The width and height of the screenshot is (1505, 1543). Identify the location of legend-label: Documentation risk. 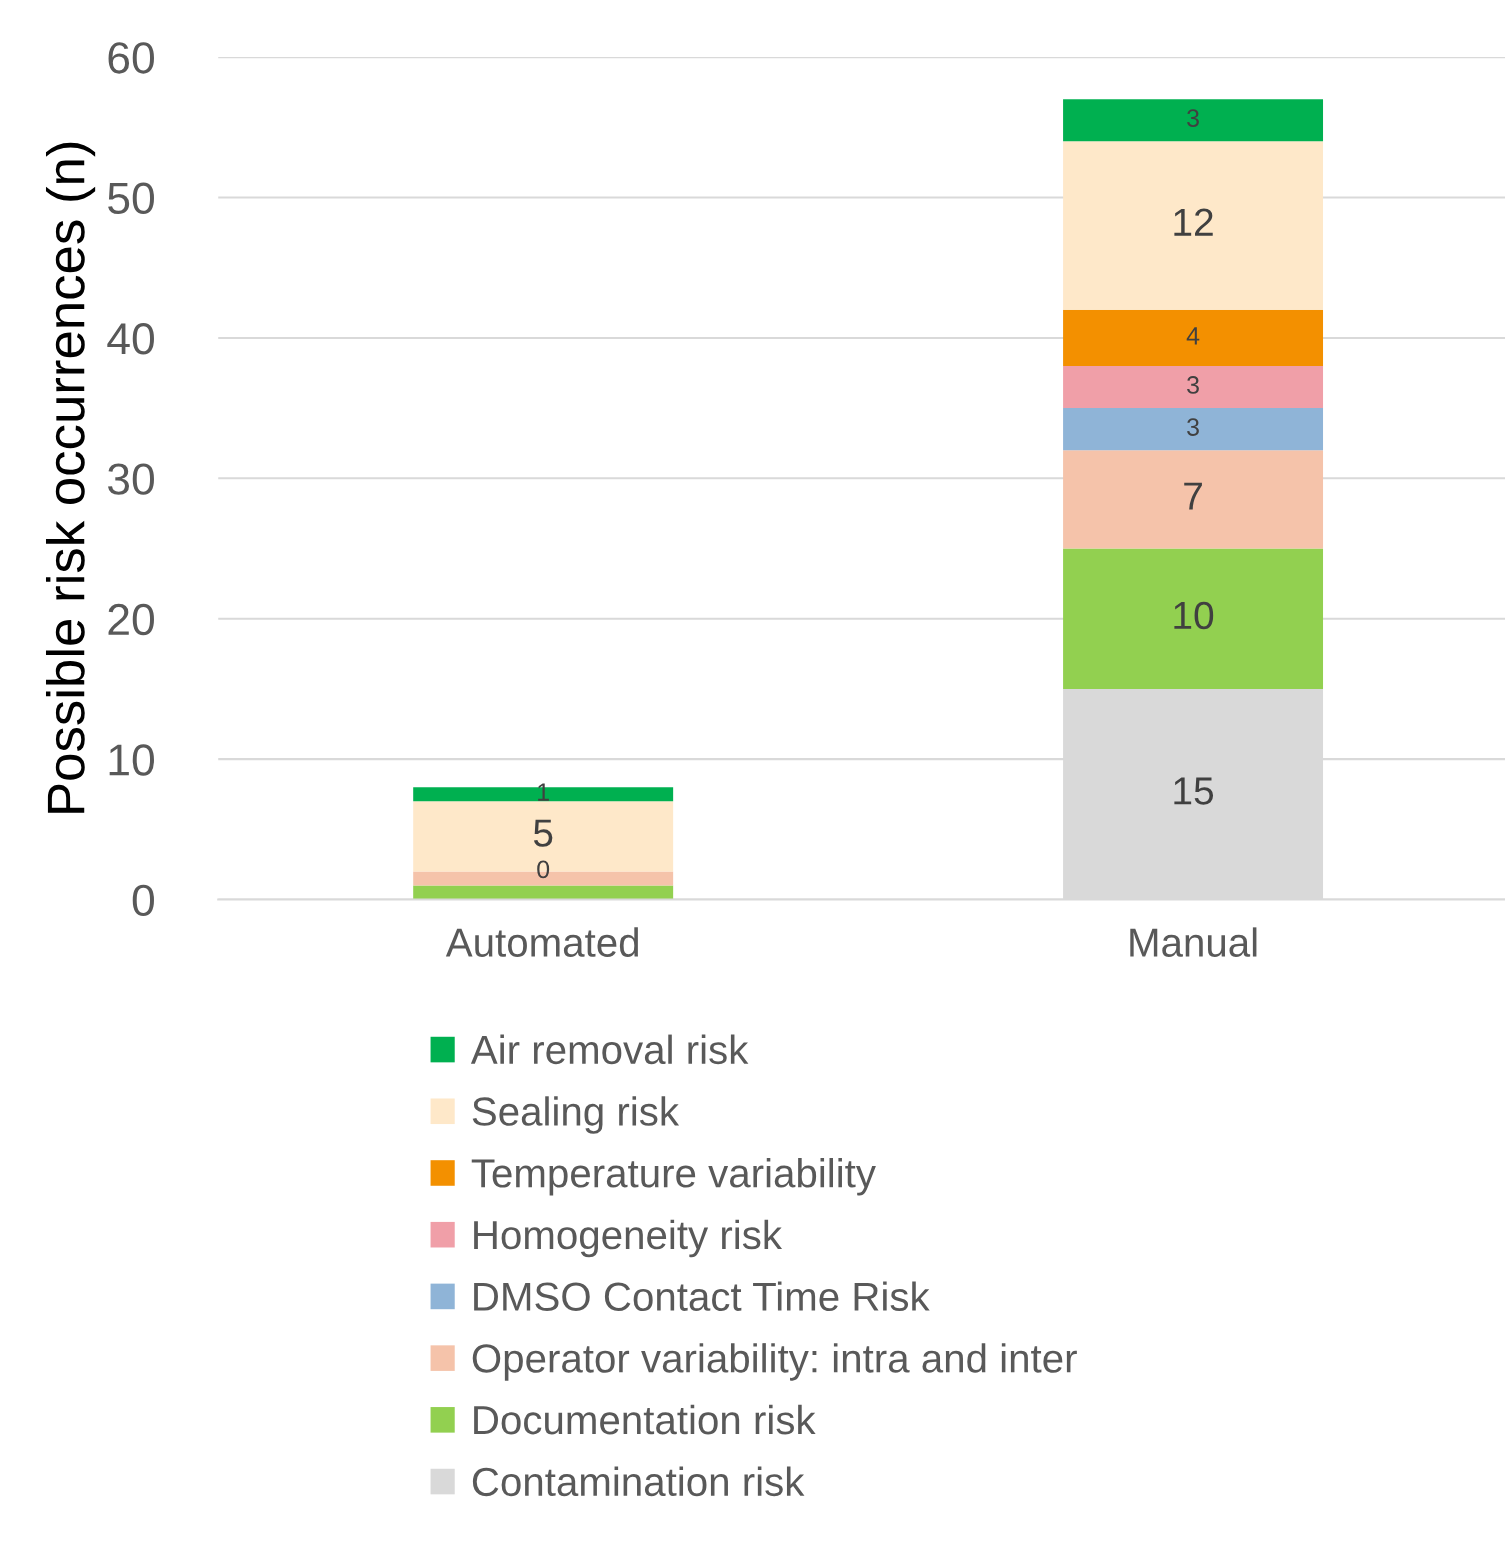
(645, 1419).